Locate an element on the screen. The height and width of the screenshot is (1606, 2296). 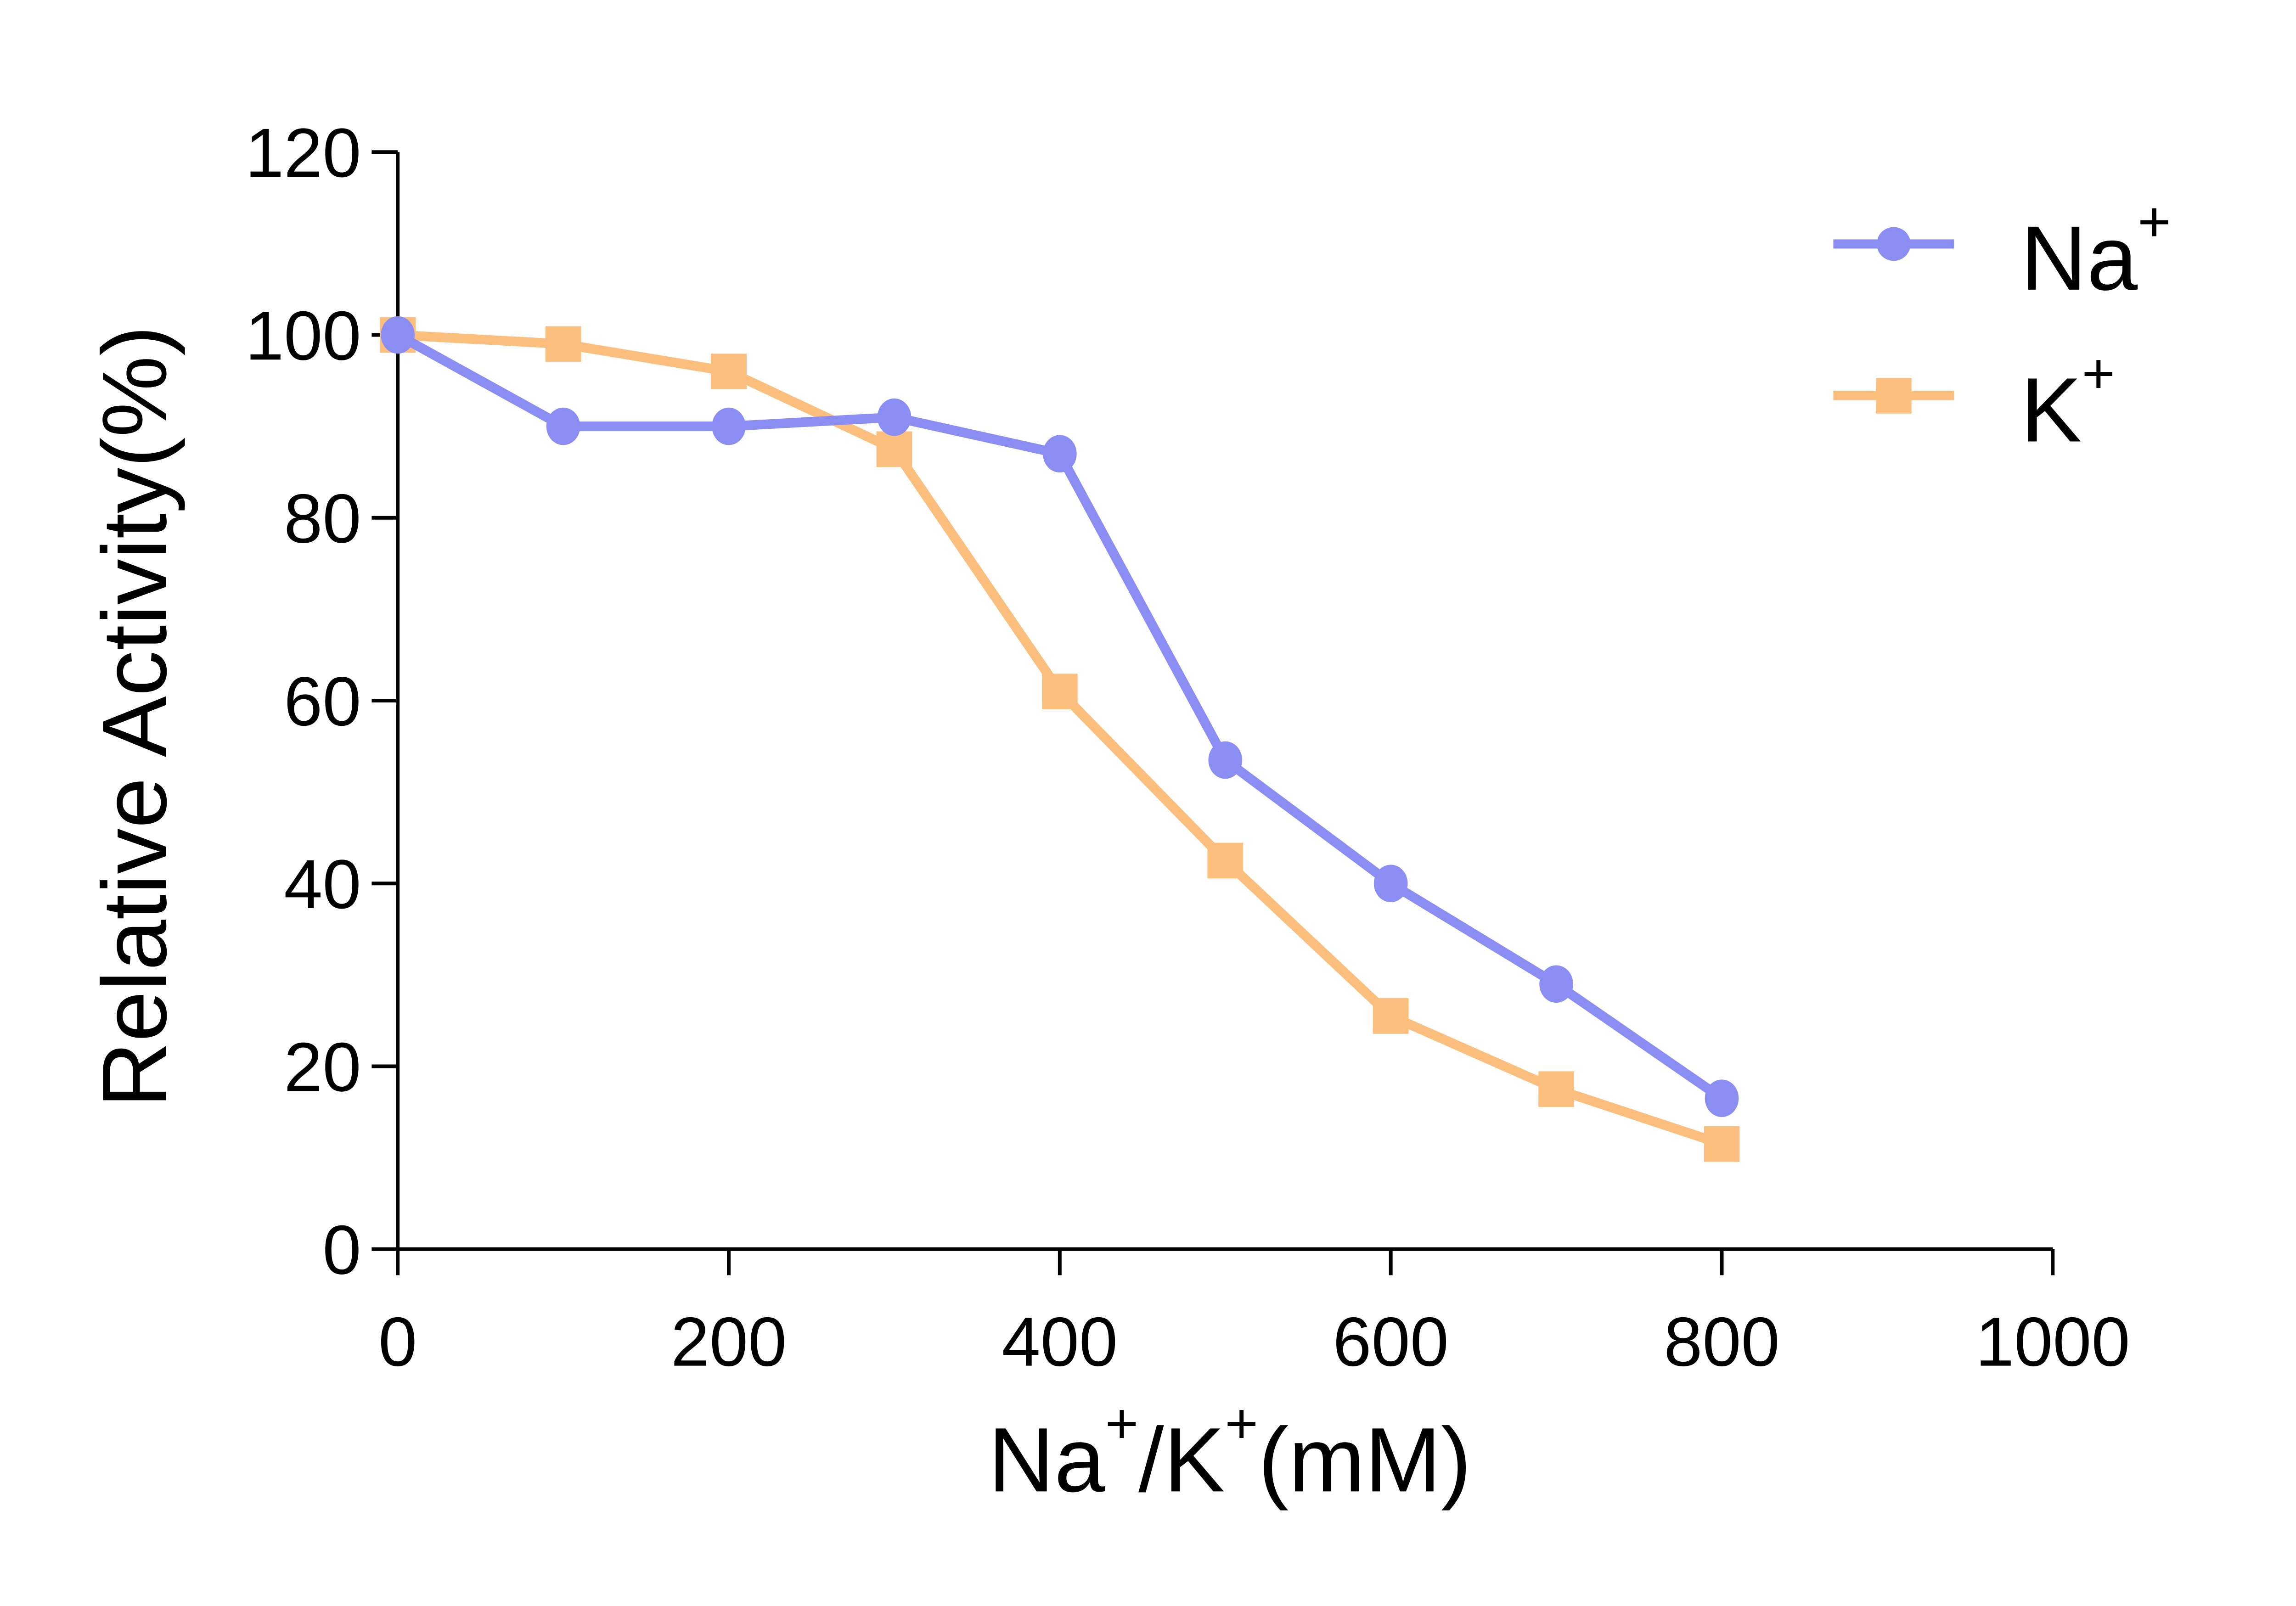
y-tick-label: 120 is located at coordinates (303, 153).